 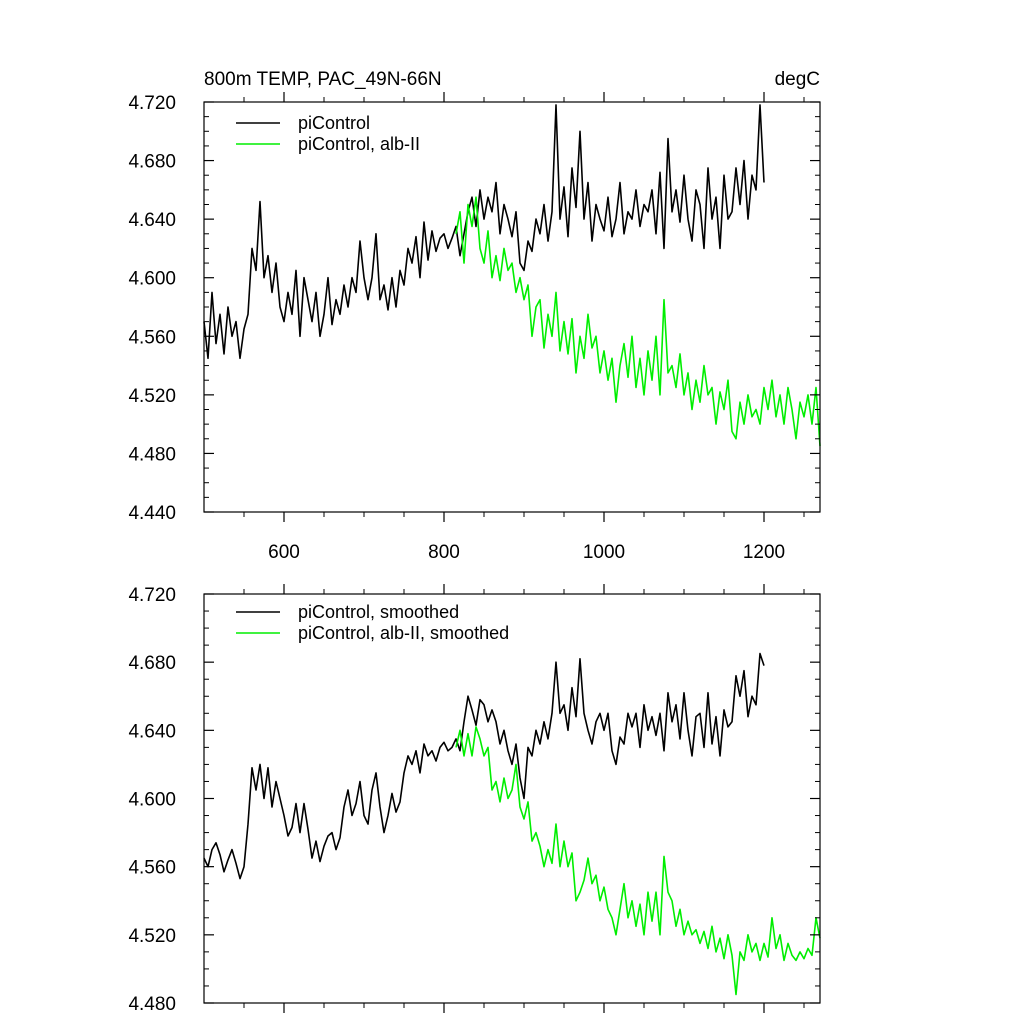 I want to click on x-tick-label: 800, so click(x=444, y=552).